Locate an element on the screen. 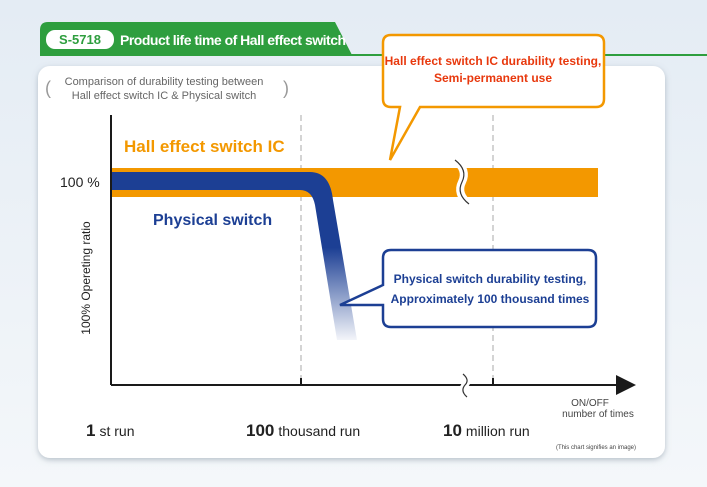 This screenshot has width=707, height=487. subtitle: Comparison of durability testing between is located at coordinates (164, 82).